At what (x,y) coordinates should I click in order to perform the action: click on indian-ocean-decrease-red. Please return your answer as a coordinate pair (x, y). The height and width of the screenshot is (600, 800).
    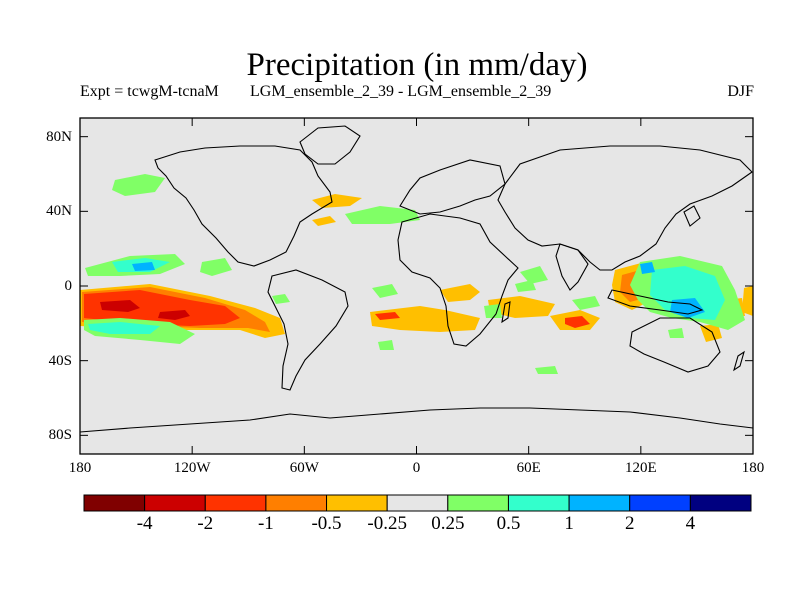
    Looking at the image, I should click on (577, 322).